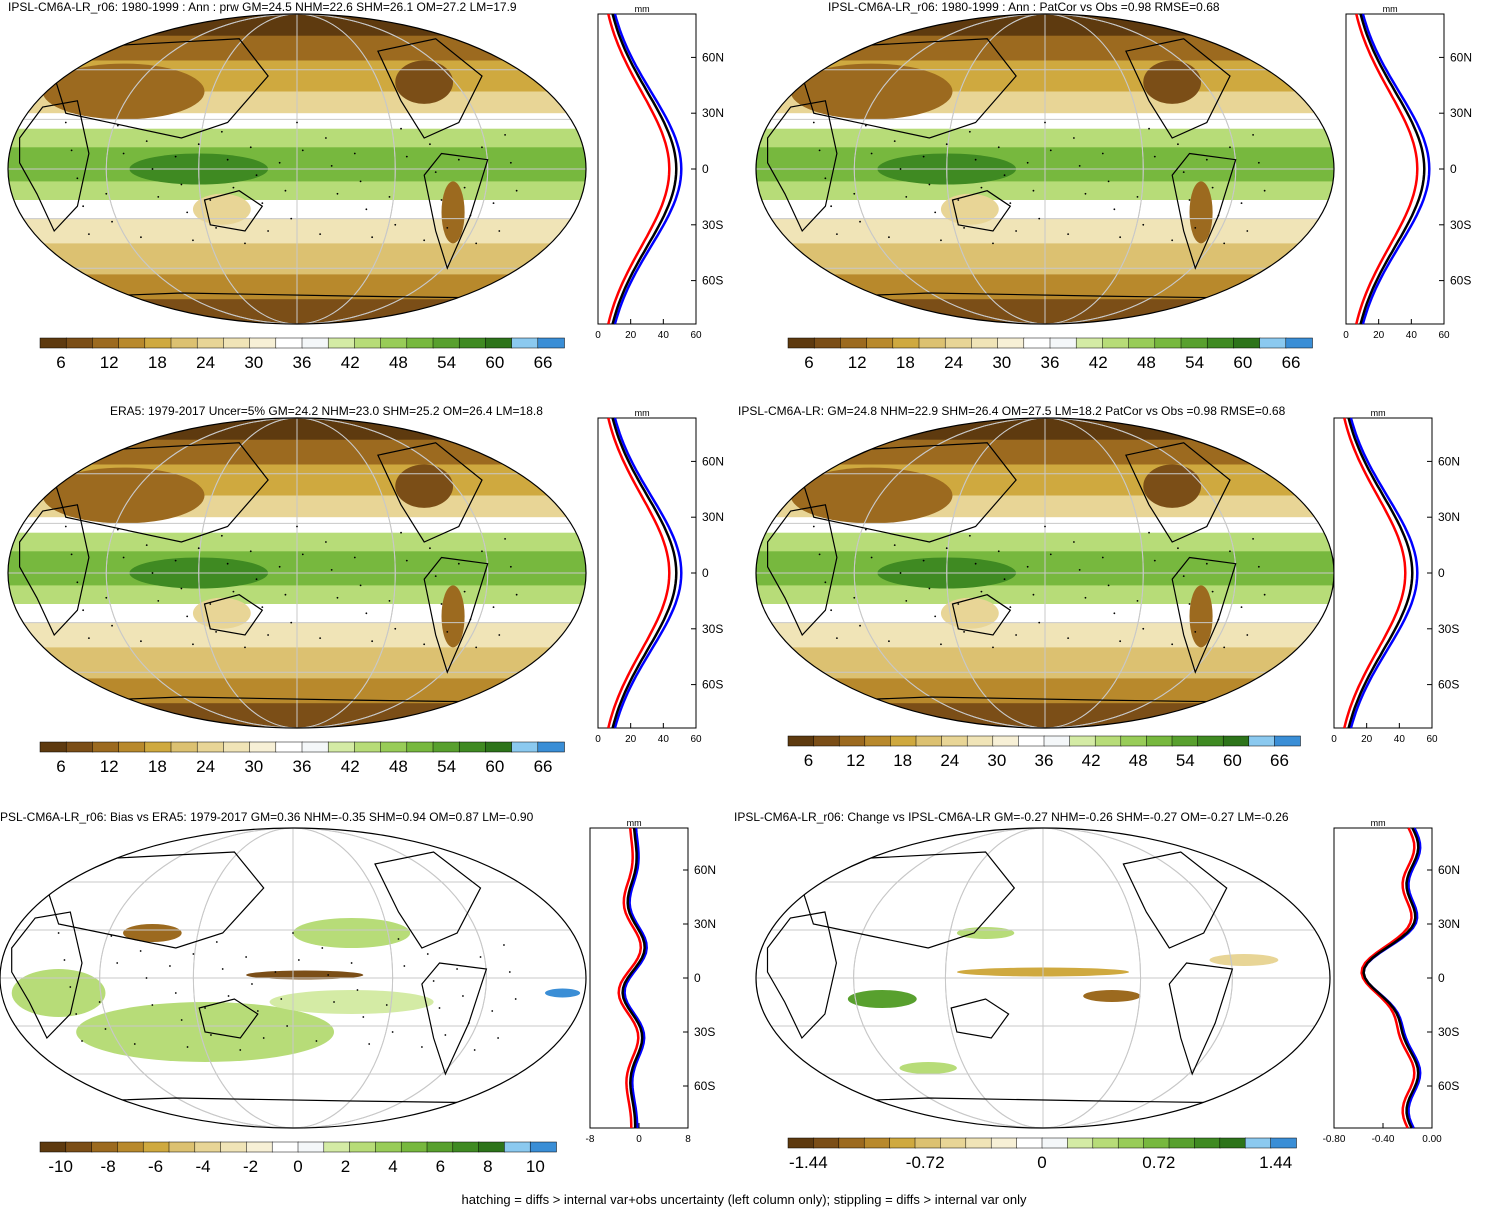  Describe the element at coordinates (155, 1166) in the screenshot. I see `colorbar-tick: -6` at that location.